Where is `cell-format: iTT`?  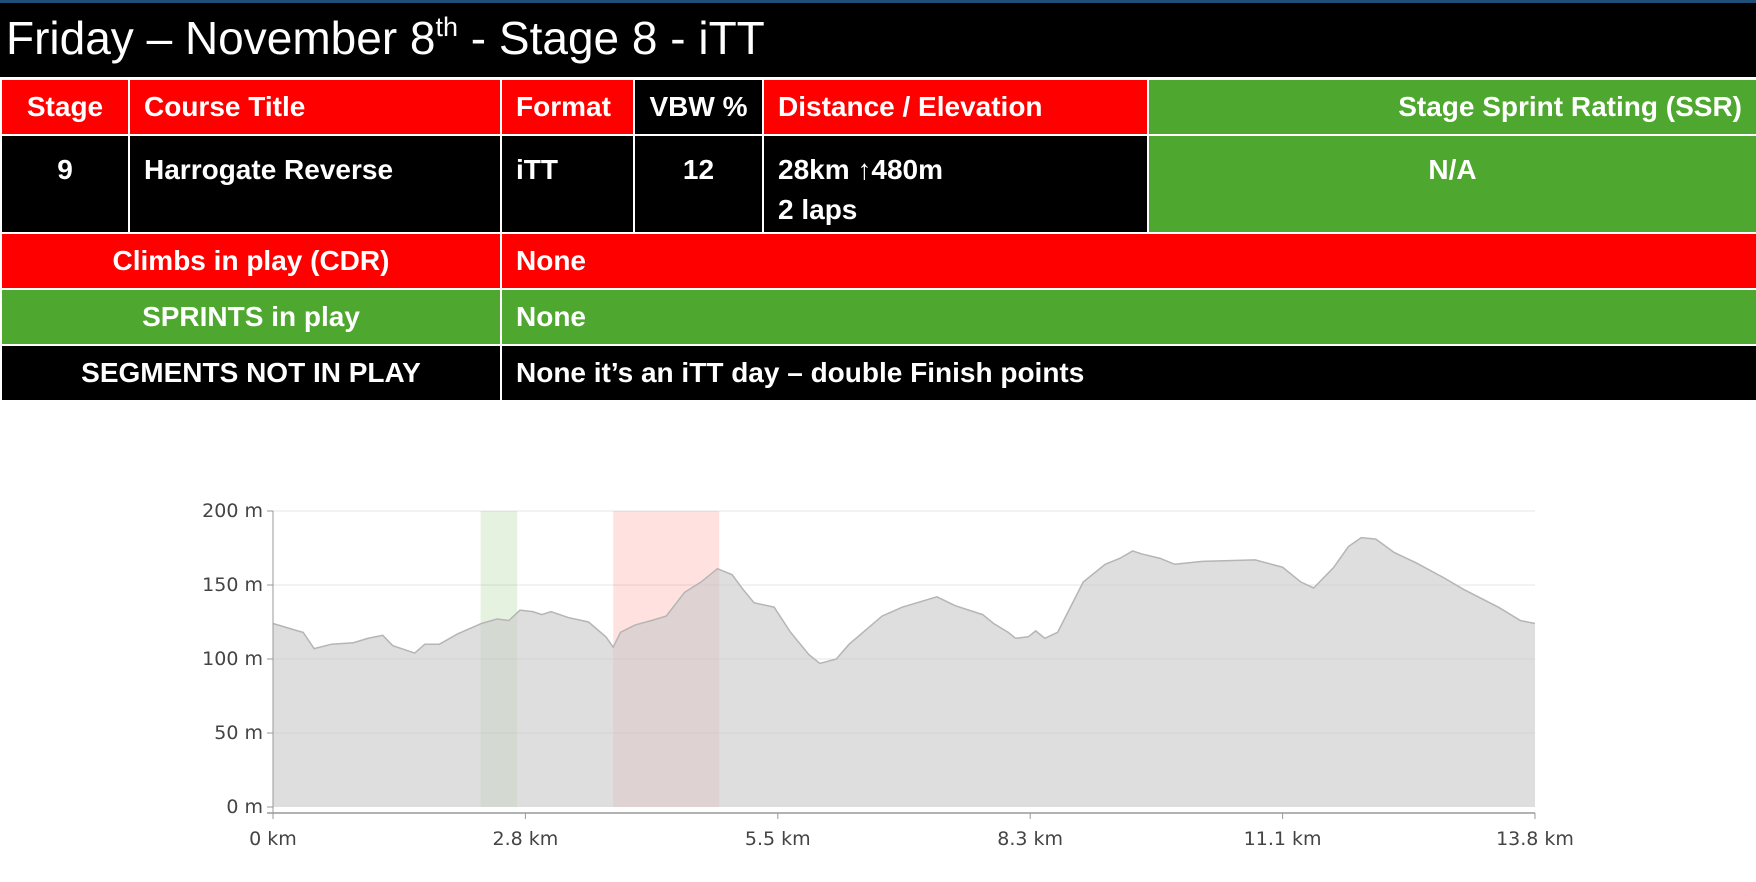
cell-format: iTT is located at coordinates (567, 184).